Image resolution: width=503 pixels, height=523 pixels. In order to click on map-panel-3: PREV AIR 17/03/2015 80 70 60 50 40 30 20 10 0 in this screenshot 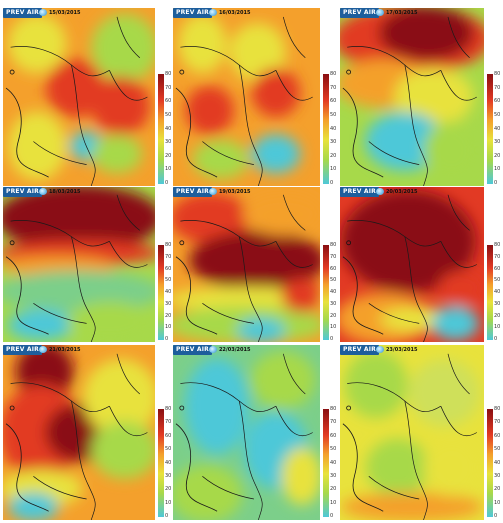, I will do `click(421, 97)`.